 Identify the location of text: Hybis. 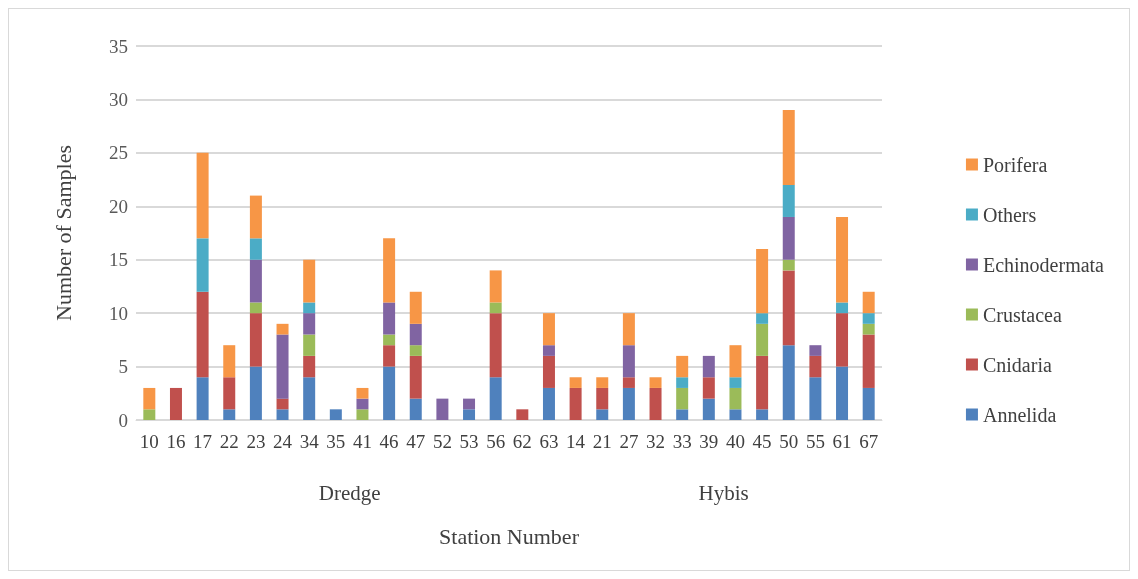
(723, 492).